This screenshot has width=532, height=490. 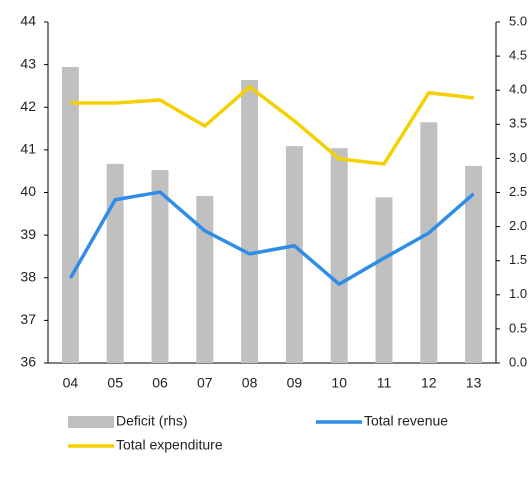 I want to click on legend-label: Deficit (rhs), so click(x=152, y=421).